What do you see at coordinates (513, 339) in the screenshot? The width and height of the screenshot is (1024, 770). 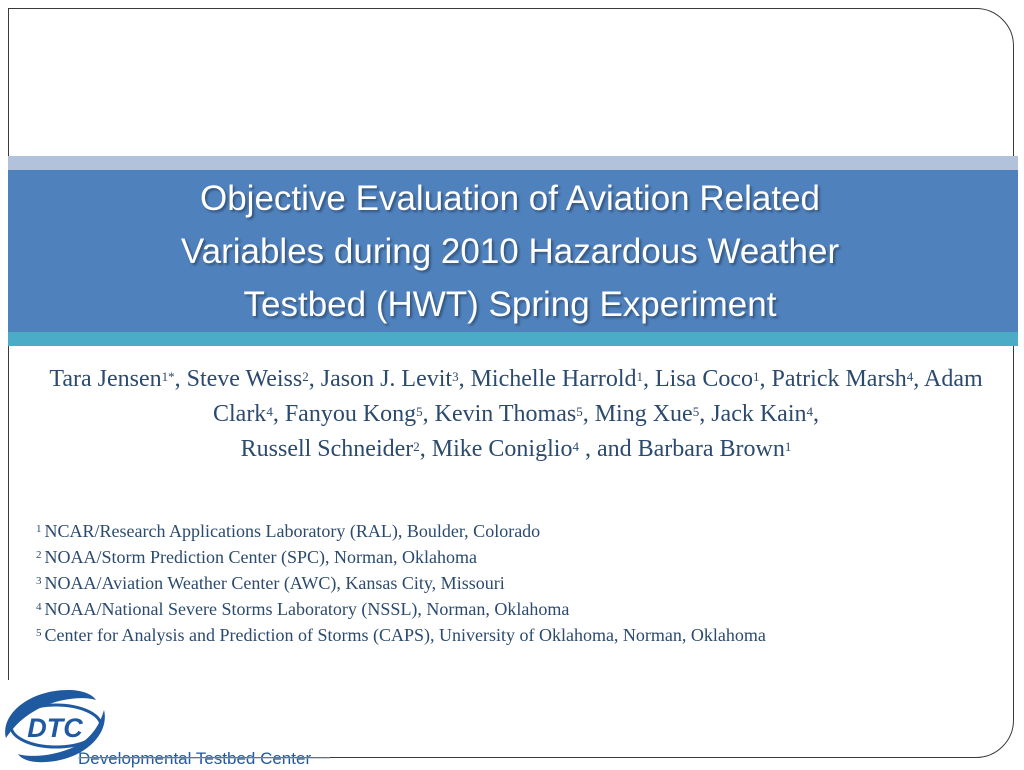 I see `title-bottom-stripe` at bounding box center [513, 339].